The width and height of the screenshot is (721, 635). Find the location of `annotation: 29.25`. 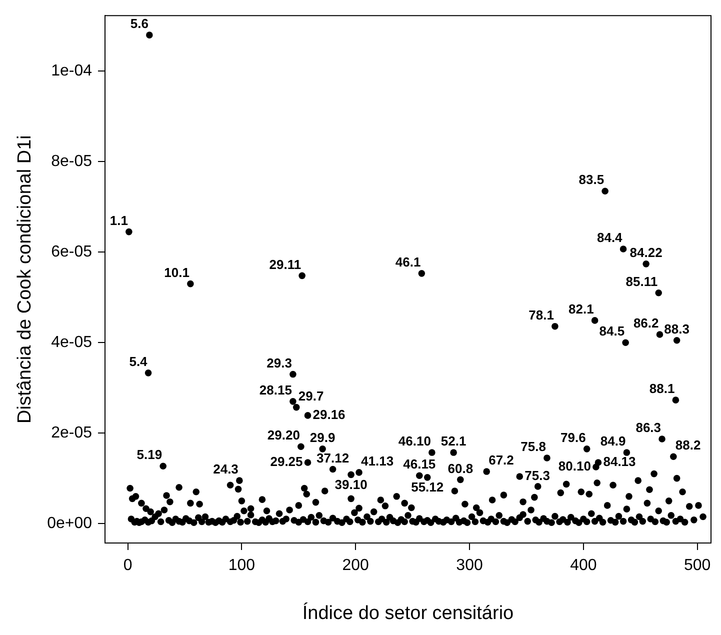

annotation: 29.25 is located at coordinates (286, 462).